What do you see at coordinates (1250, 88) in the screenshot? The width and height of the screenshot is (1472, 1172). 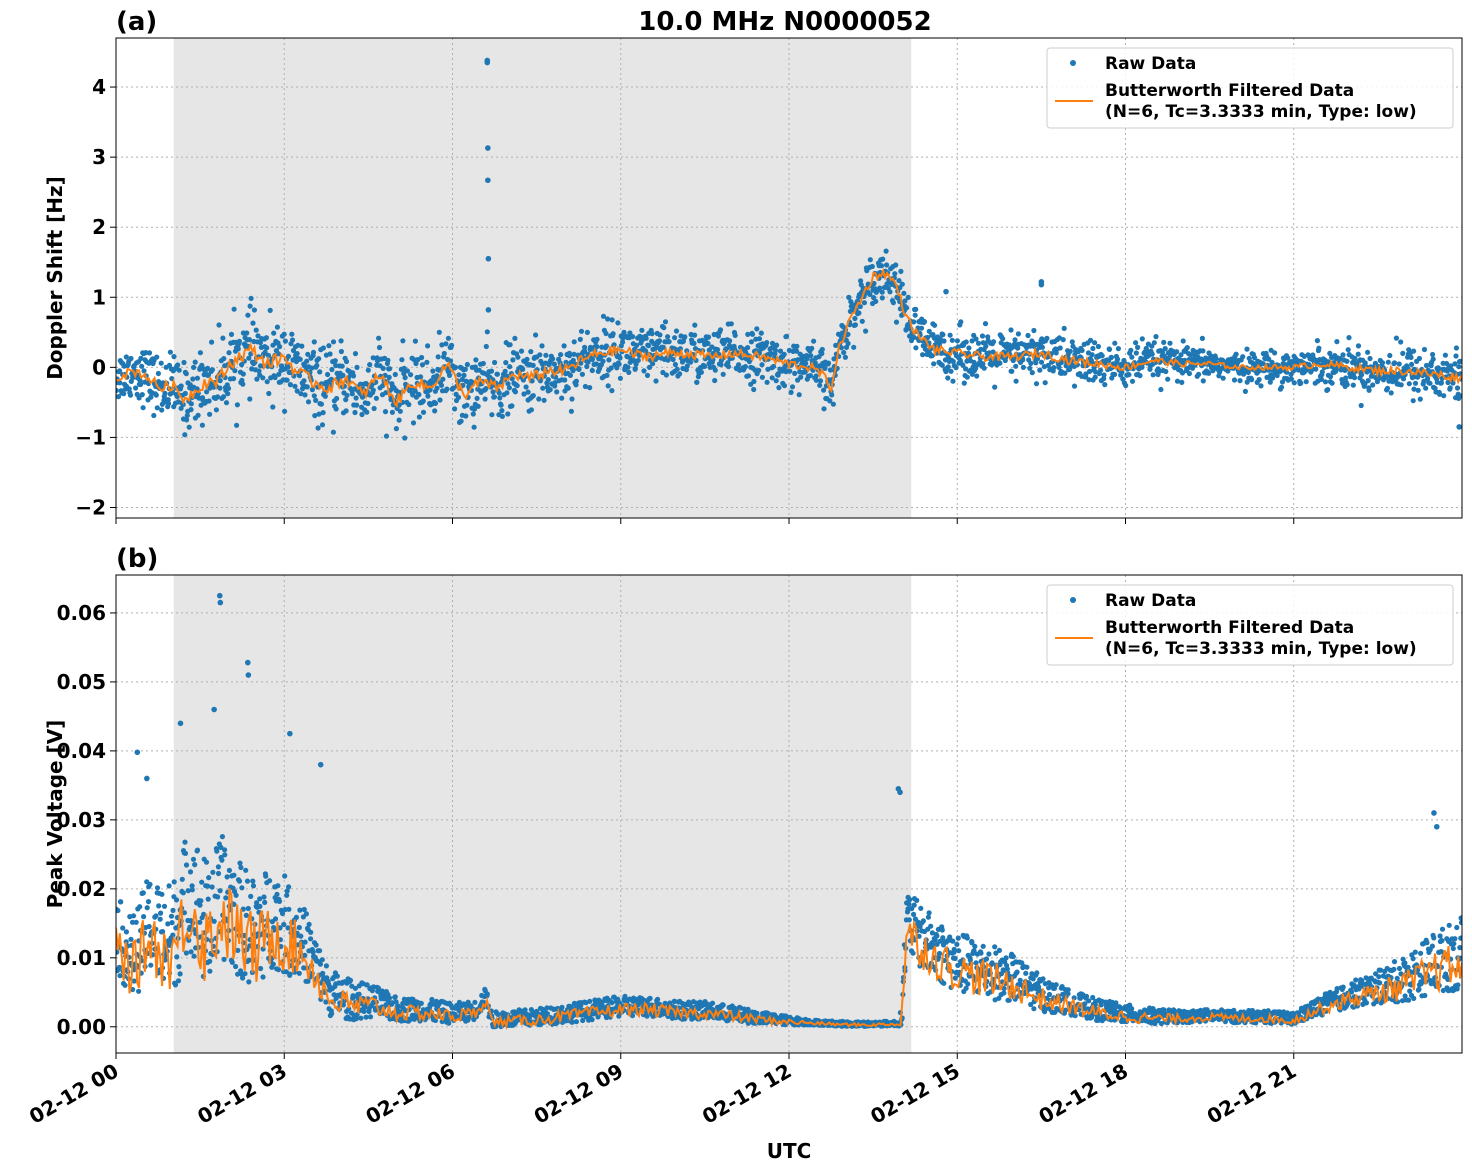 I see `legend-box` at bounding box center [1250, 88].